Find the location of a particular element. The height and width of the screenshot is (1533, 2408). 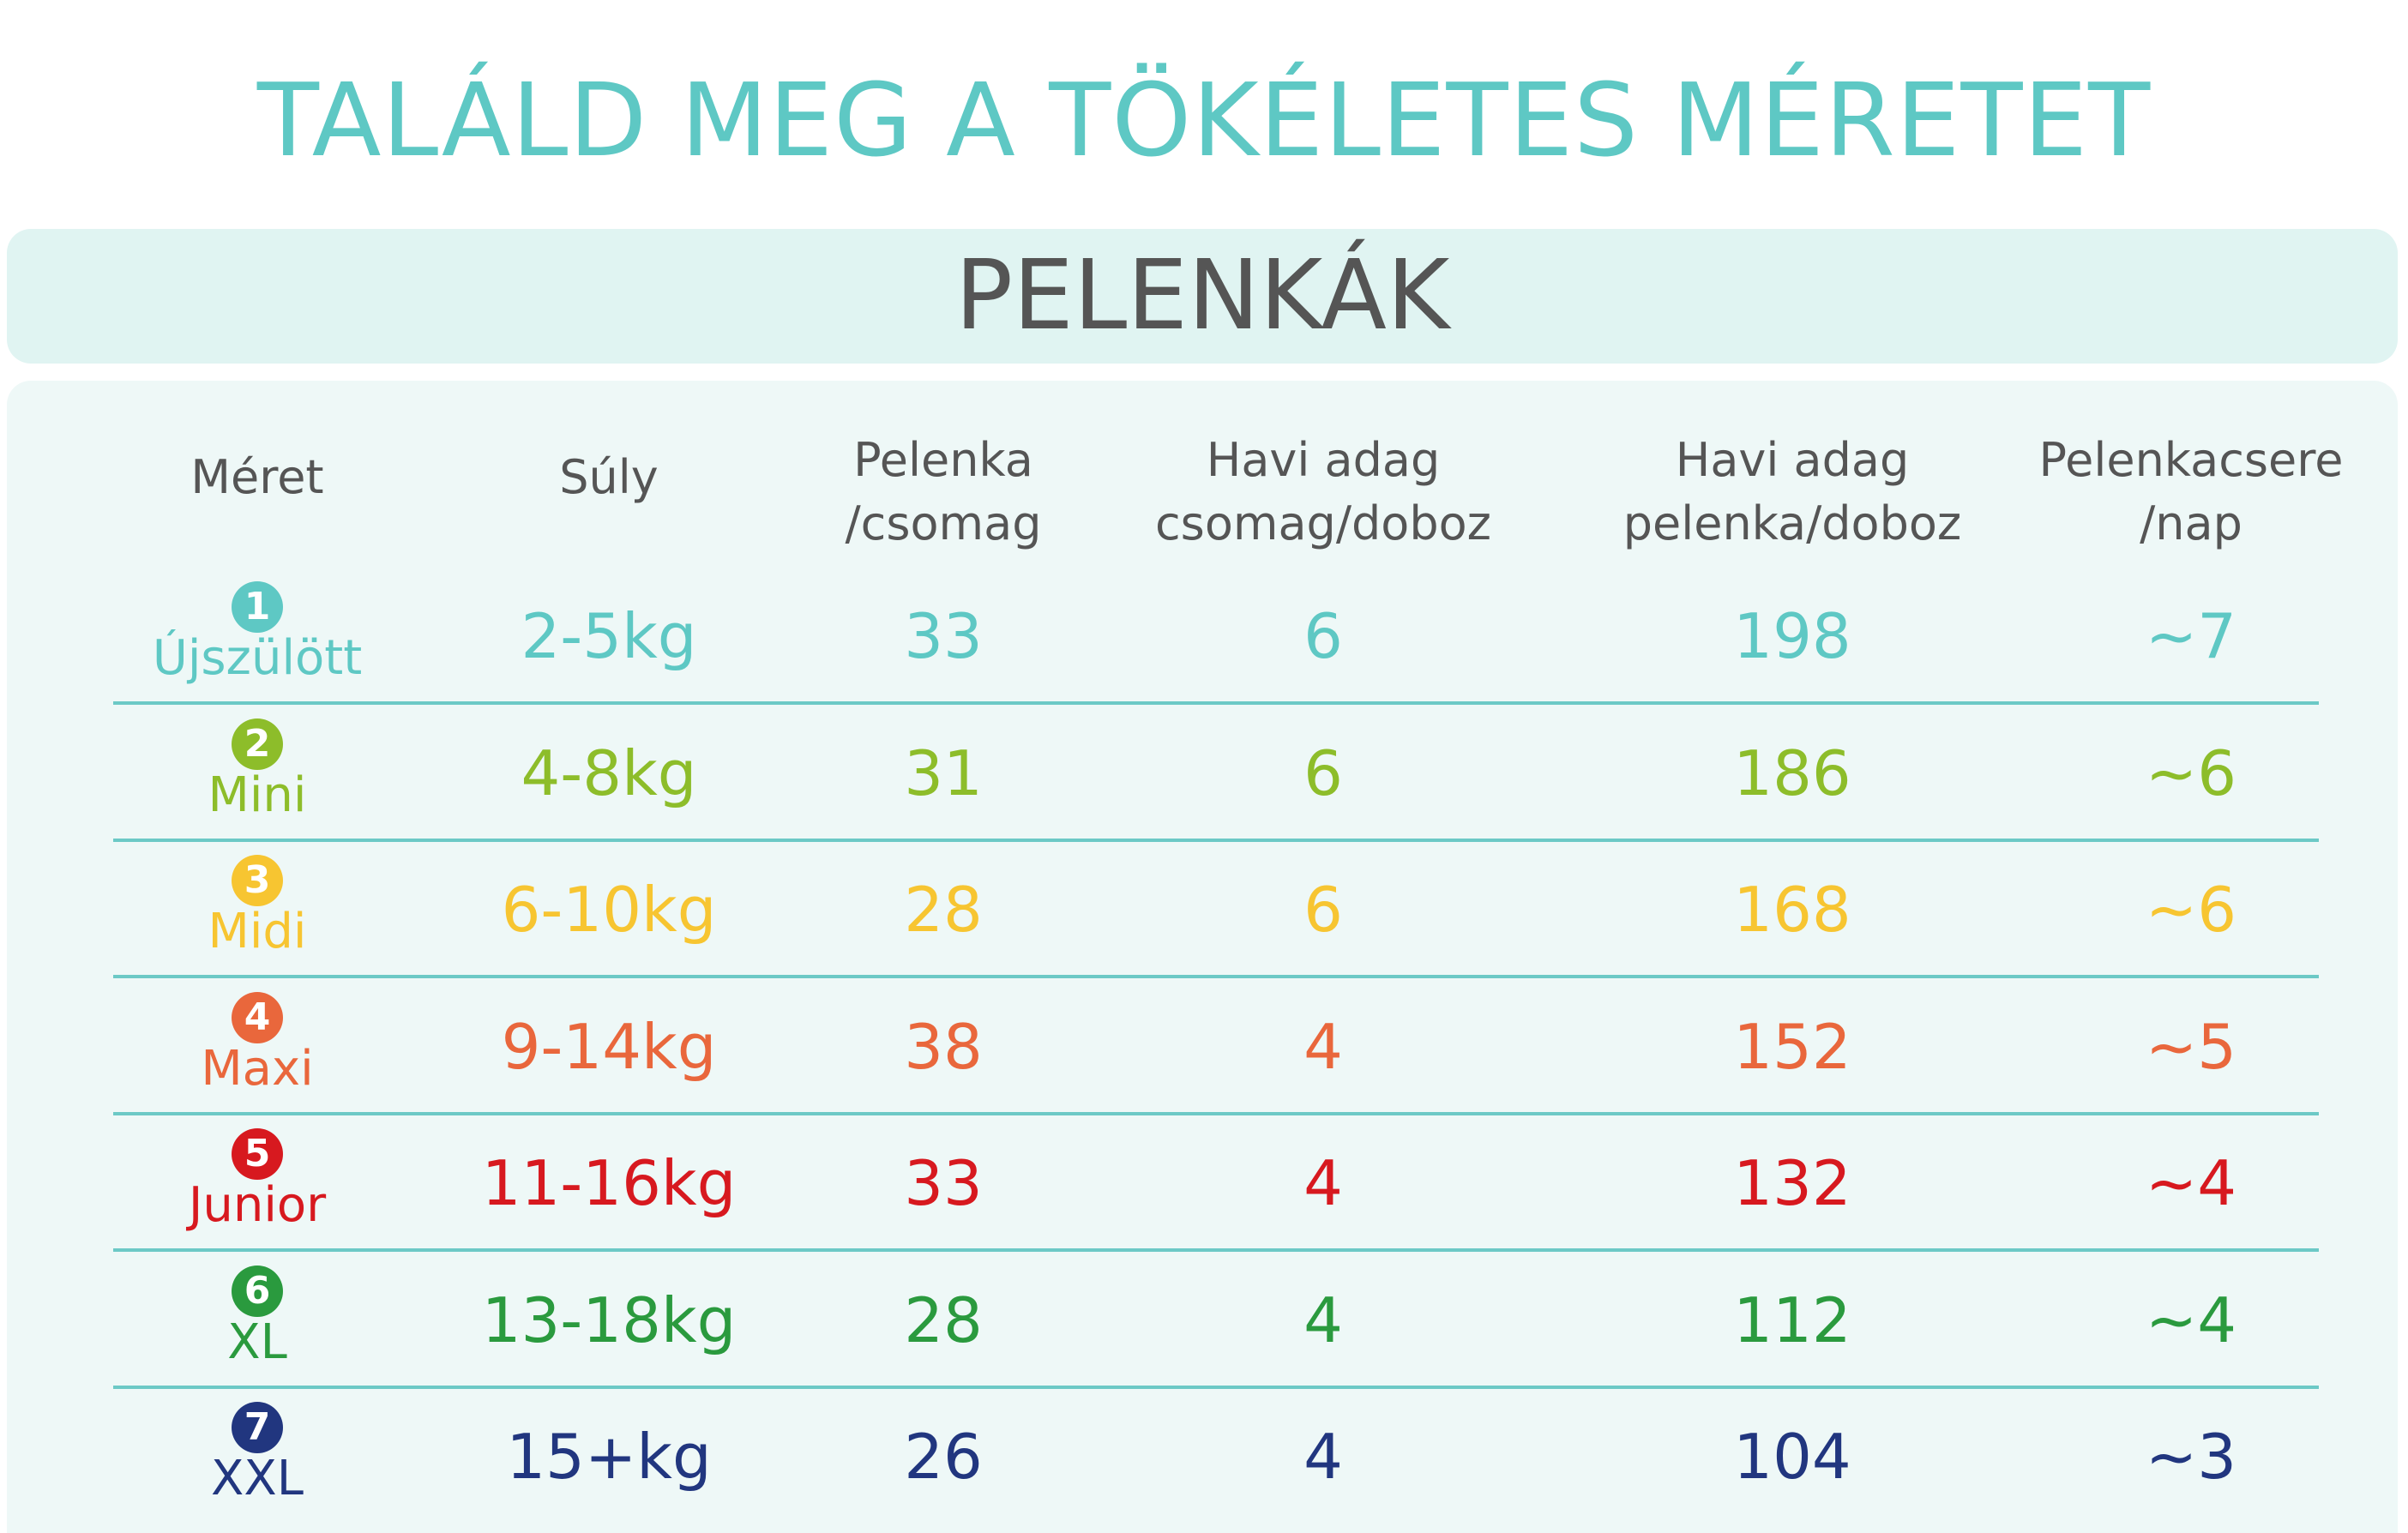

size-name: Újszülött is located at coordinates (257, 658).